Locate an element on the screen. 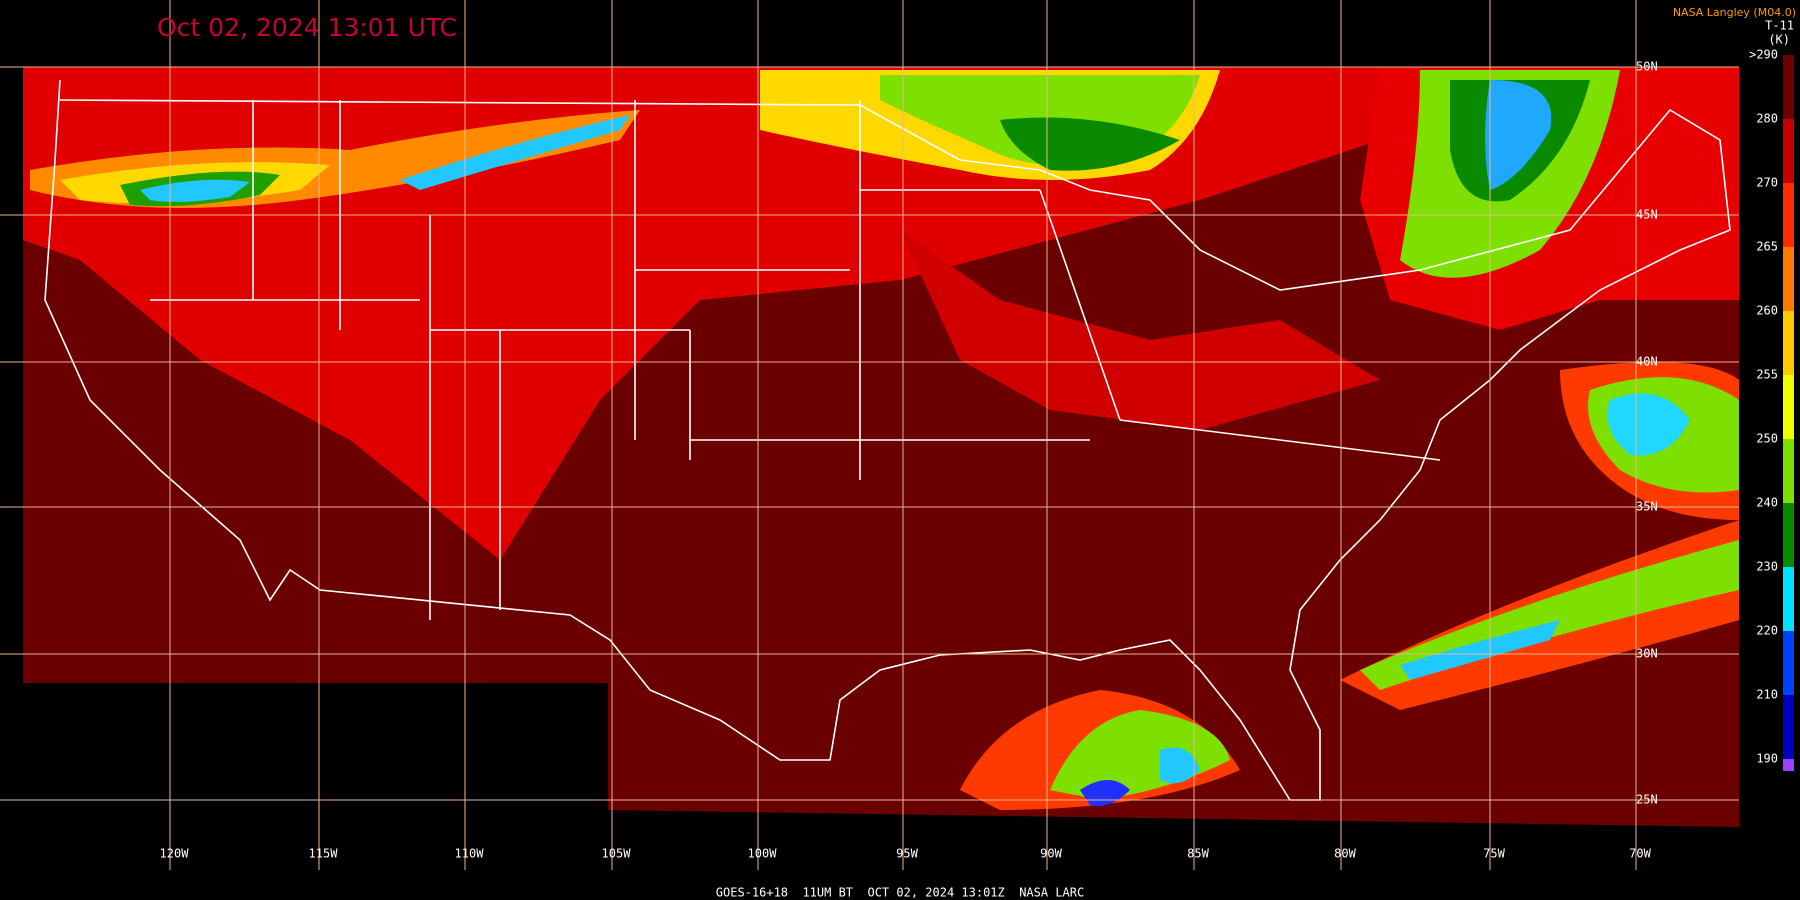  lat-label: 30N is located at coordinates (1647, 654).